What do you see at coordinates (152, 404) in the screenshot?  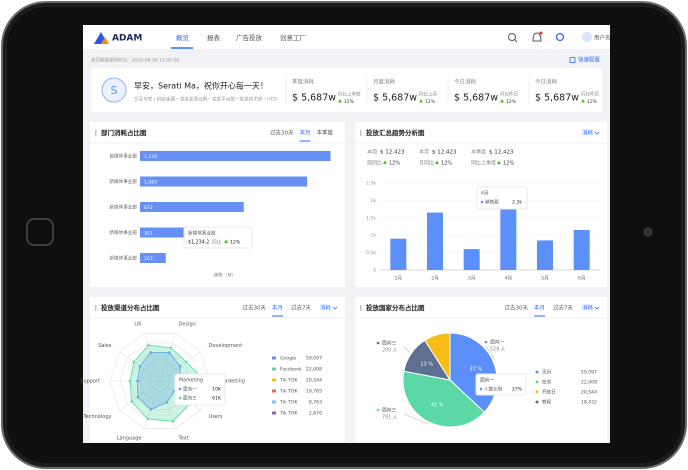 I see `radar-axis` at bounding box center [152, 404].